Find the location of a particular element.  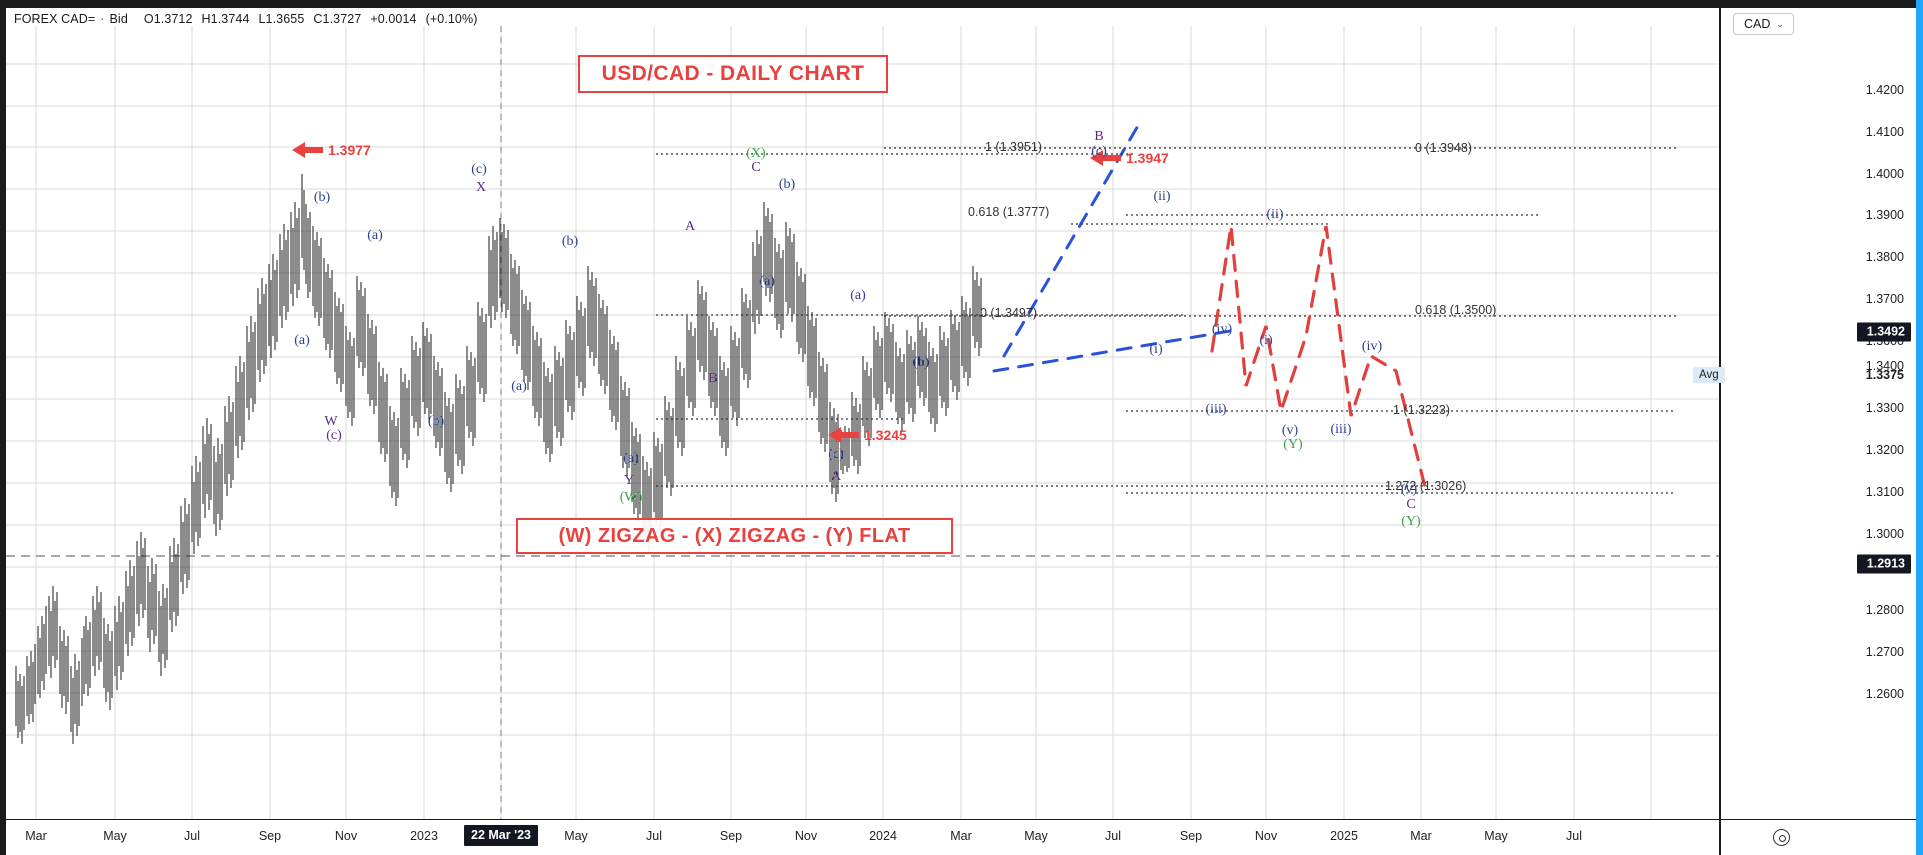

wave-label-c-19: (c) is located at coordinates (836, 454).